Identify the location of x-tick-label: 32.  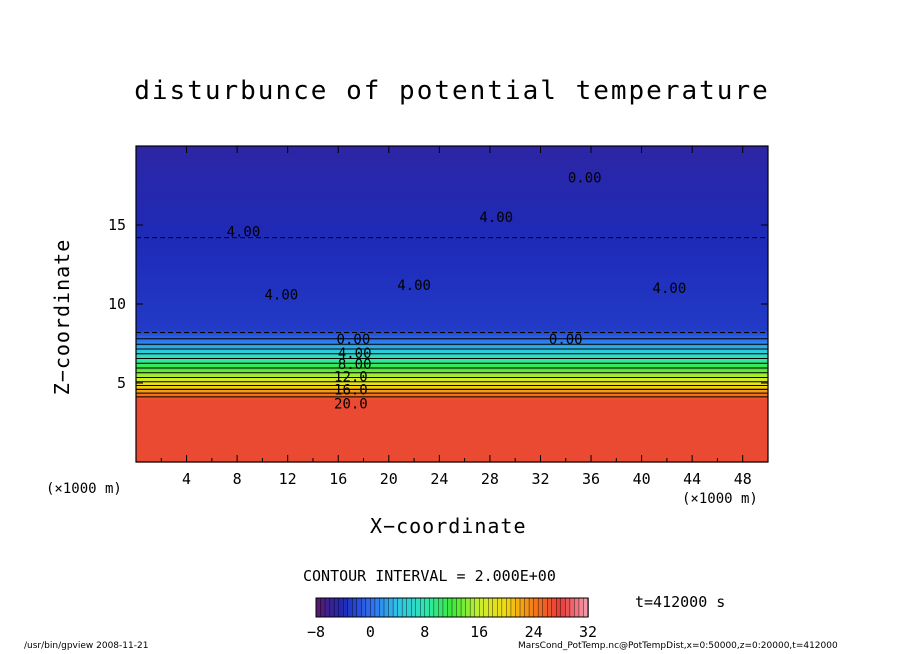
(540, 479).